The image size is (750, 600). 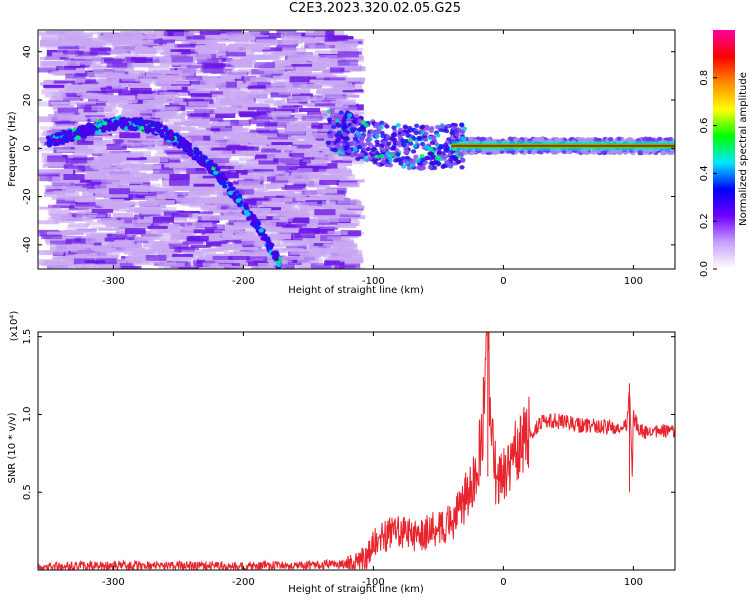 What do you see at coordinates (704, 173) in the screenshot?
I see `colorbar-tick-label: 0.4` at bounding box center [704, 173].